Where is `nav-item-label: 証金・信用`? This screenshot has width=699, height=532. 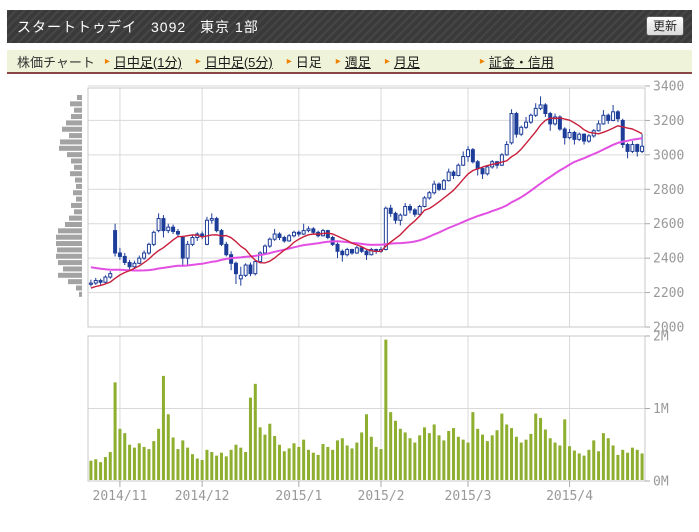 nav-item-label: 証金・信用 is located at coordinates (521, 62).